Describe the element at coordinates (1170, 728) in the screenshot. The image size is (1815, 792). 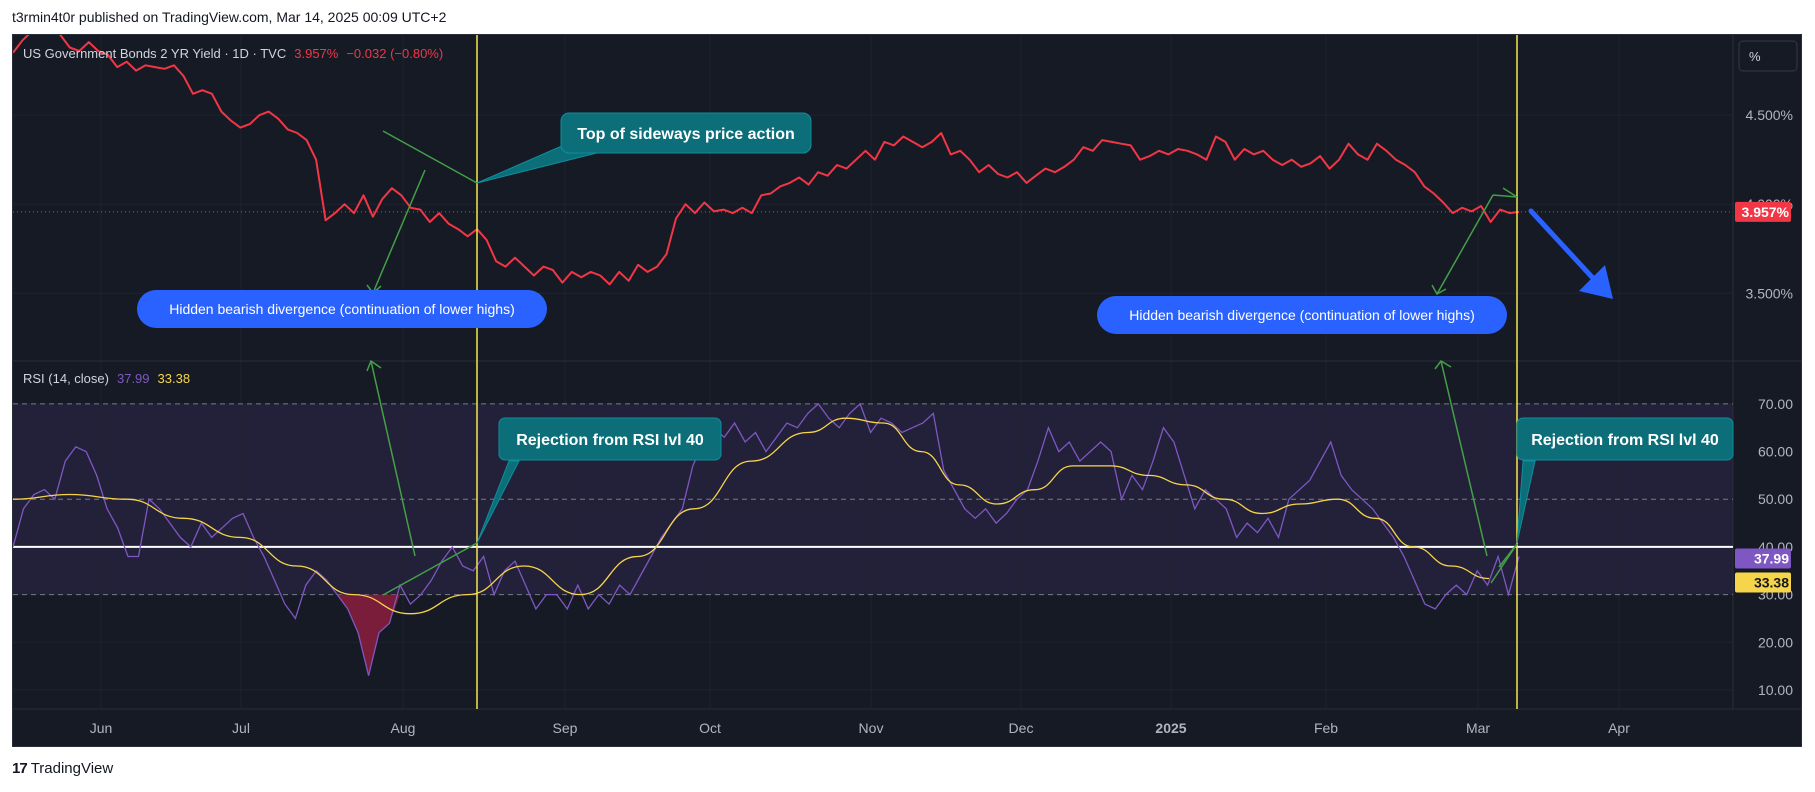
I see `x-tick-label: 2025` at that location.